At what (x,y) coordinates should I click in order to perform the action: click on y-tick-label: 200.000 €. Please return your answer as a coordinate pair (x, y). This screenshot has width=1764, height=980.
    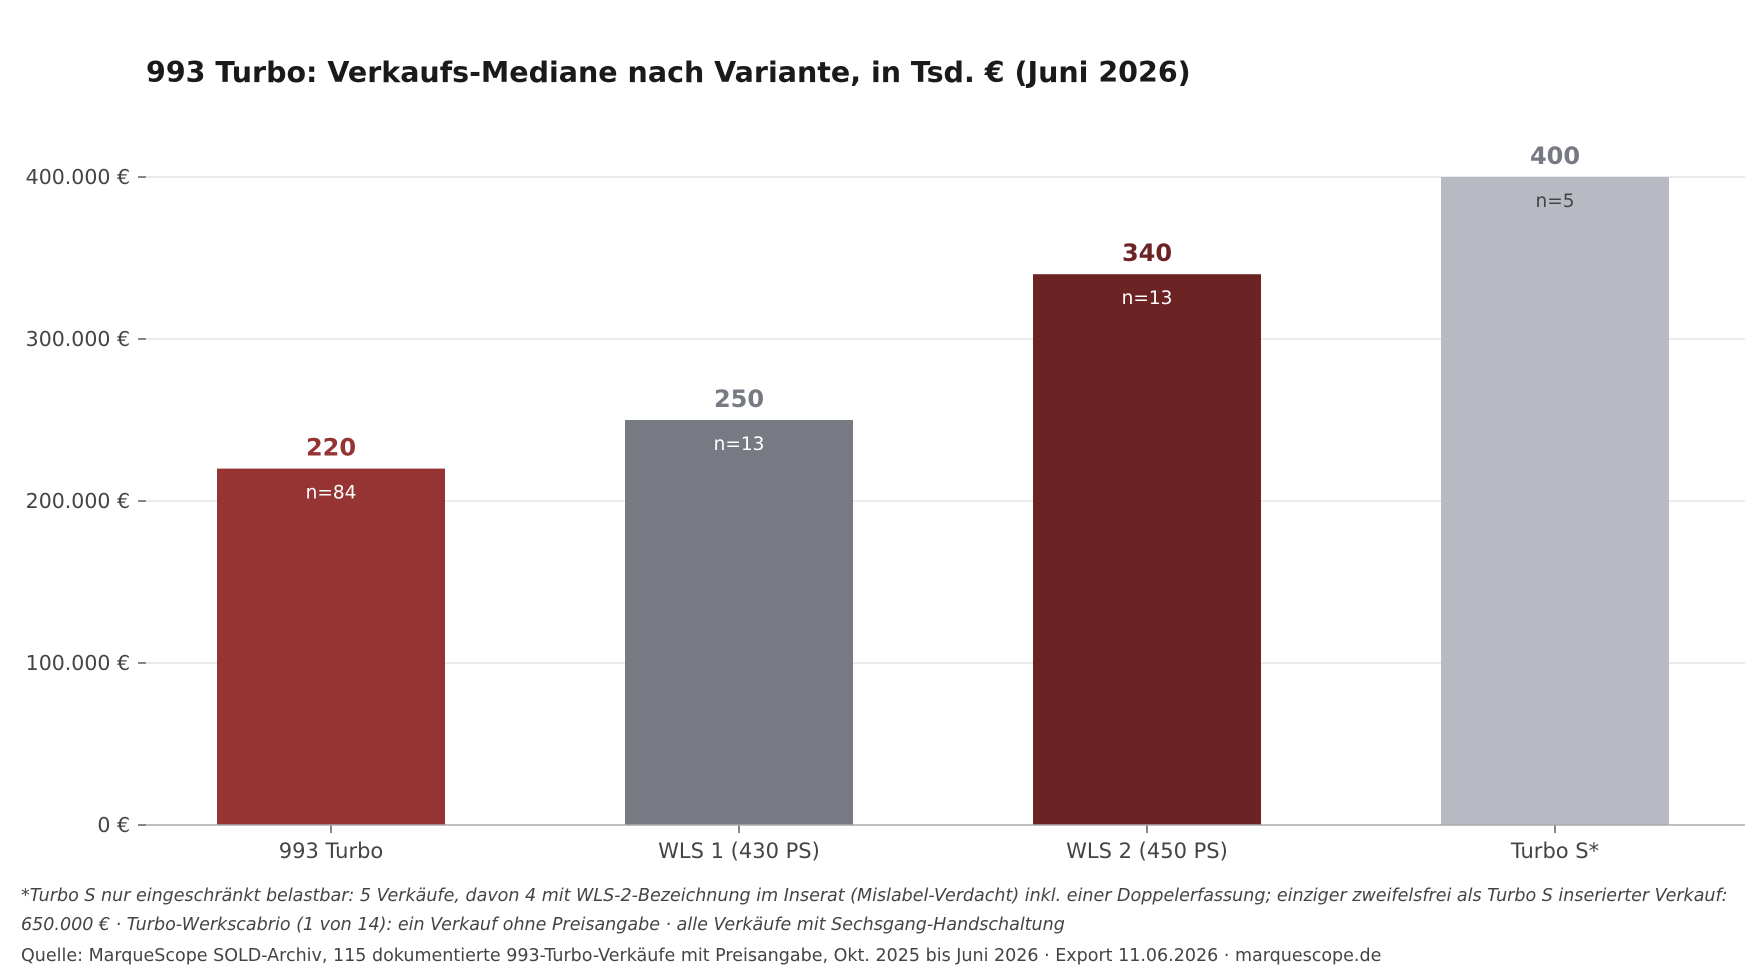
    Looking at the image, I should click on (78, 501).